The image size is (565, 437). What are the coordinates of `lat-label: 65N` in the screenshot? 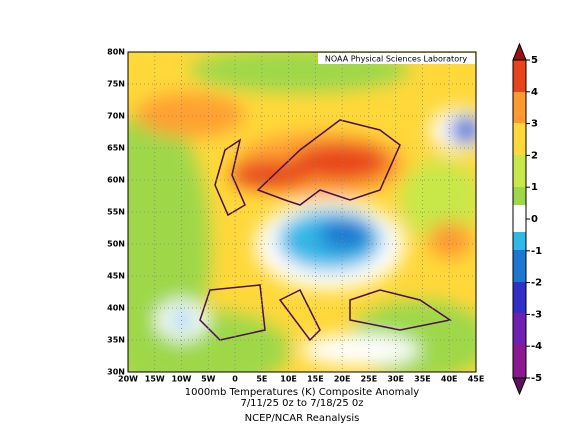 It's located at (116, 148).